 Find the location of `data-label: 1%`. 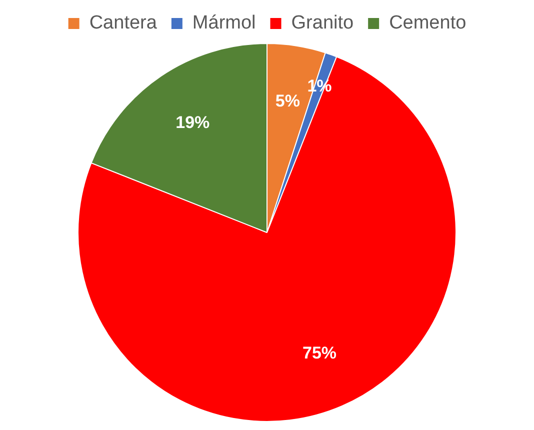

data-label: 1% is located at coordinates (319, 86).